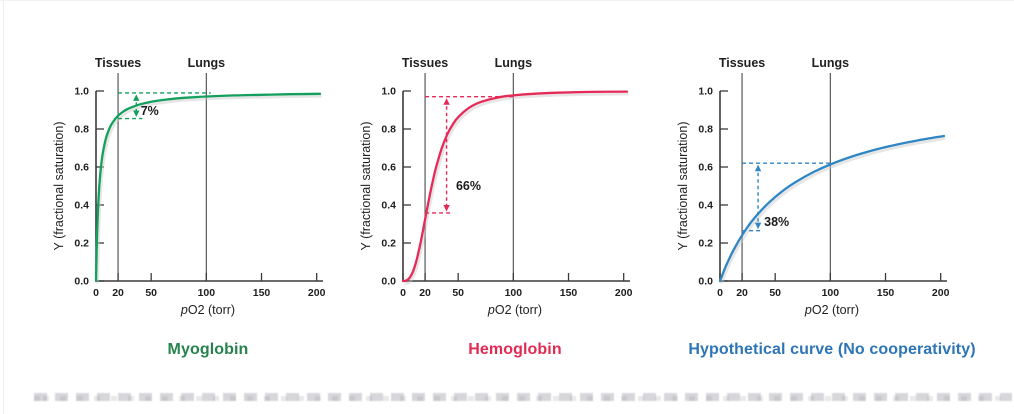 The height and width of the screenshot is (414, 1014). What do you see at coordinates (776, 222) in the screenshot?
I see `difference-percentage-label: 38%` at bounding box center [776, 222].